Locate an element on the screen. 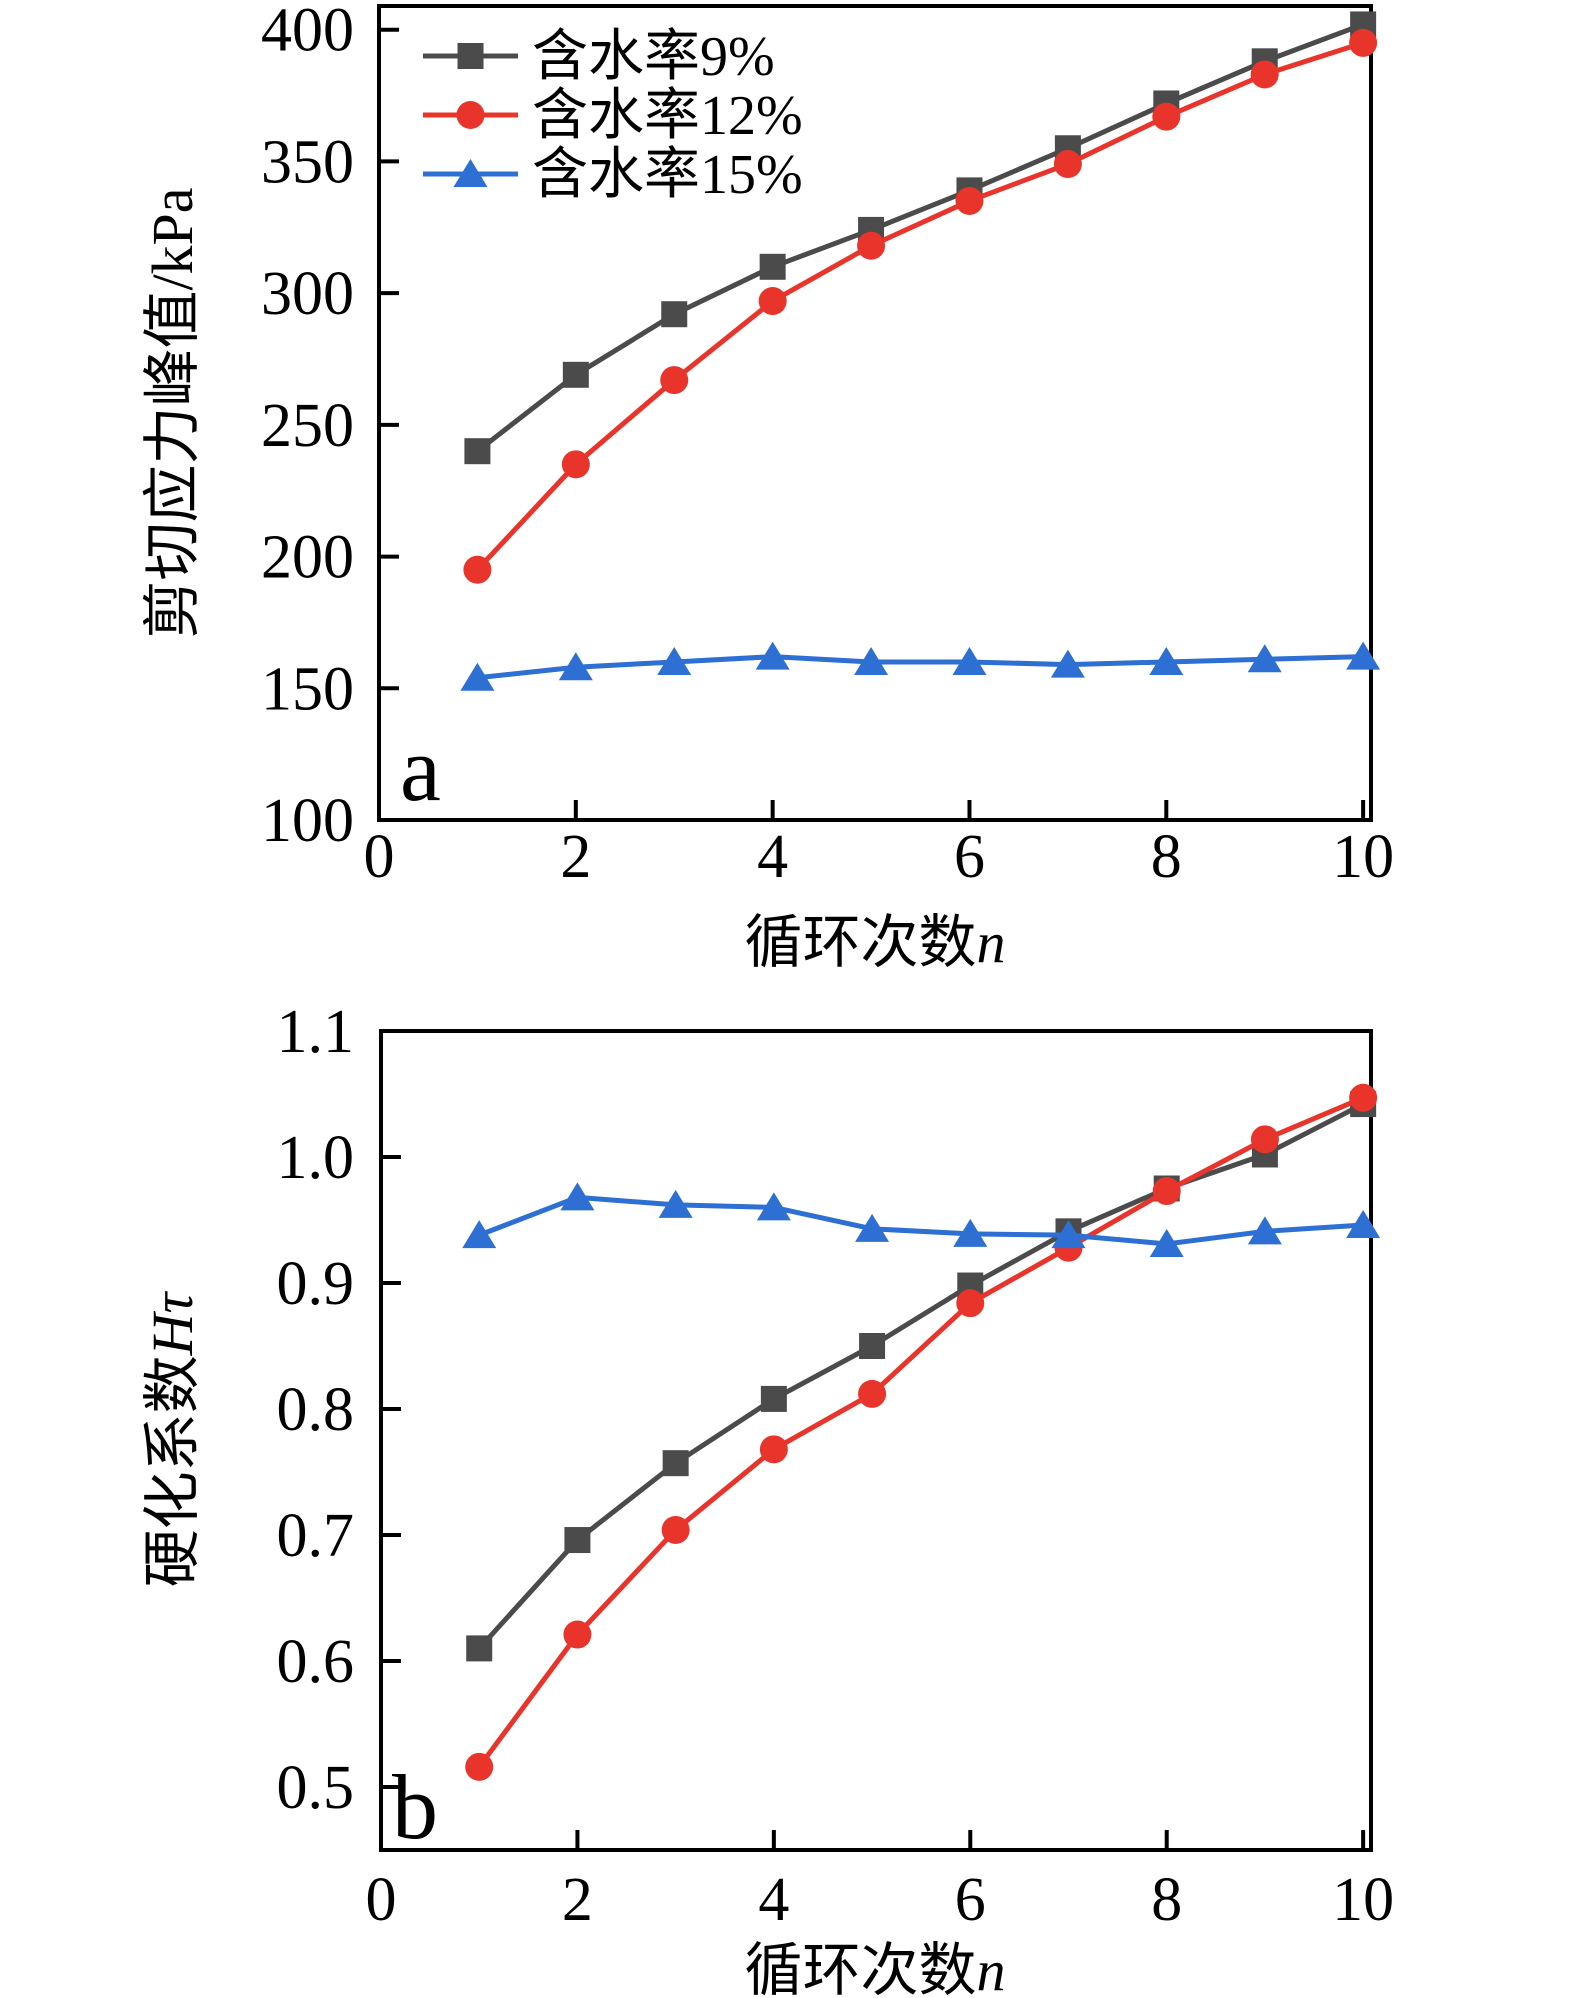 This screenshot has height=1998, width=1575. panel-b-x-axis-title: 循环次数n is located at coordinates (874, 1968).